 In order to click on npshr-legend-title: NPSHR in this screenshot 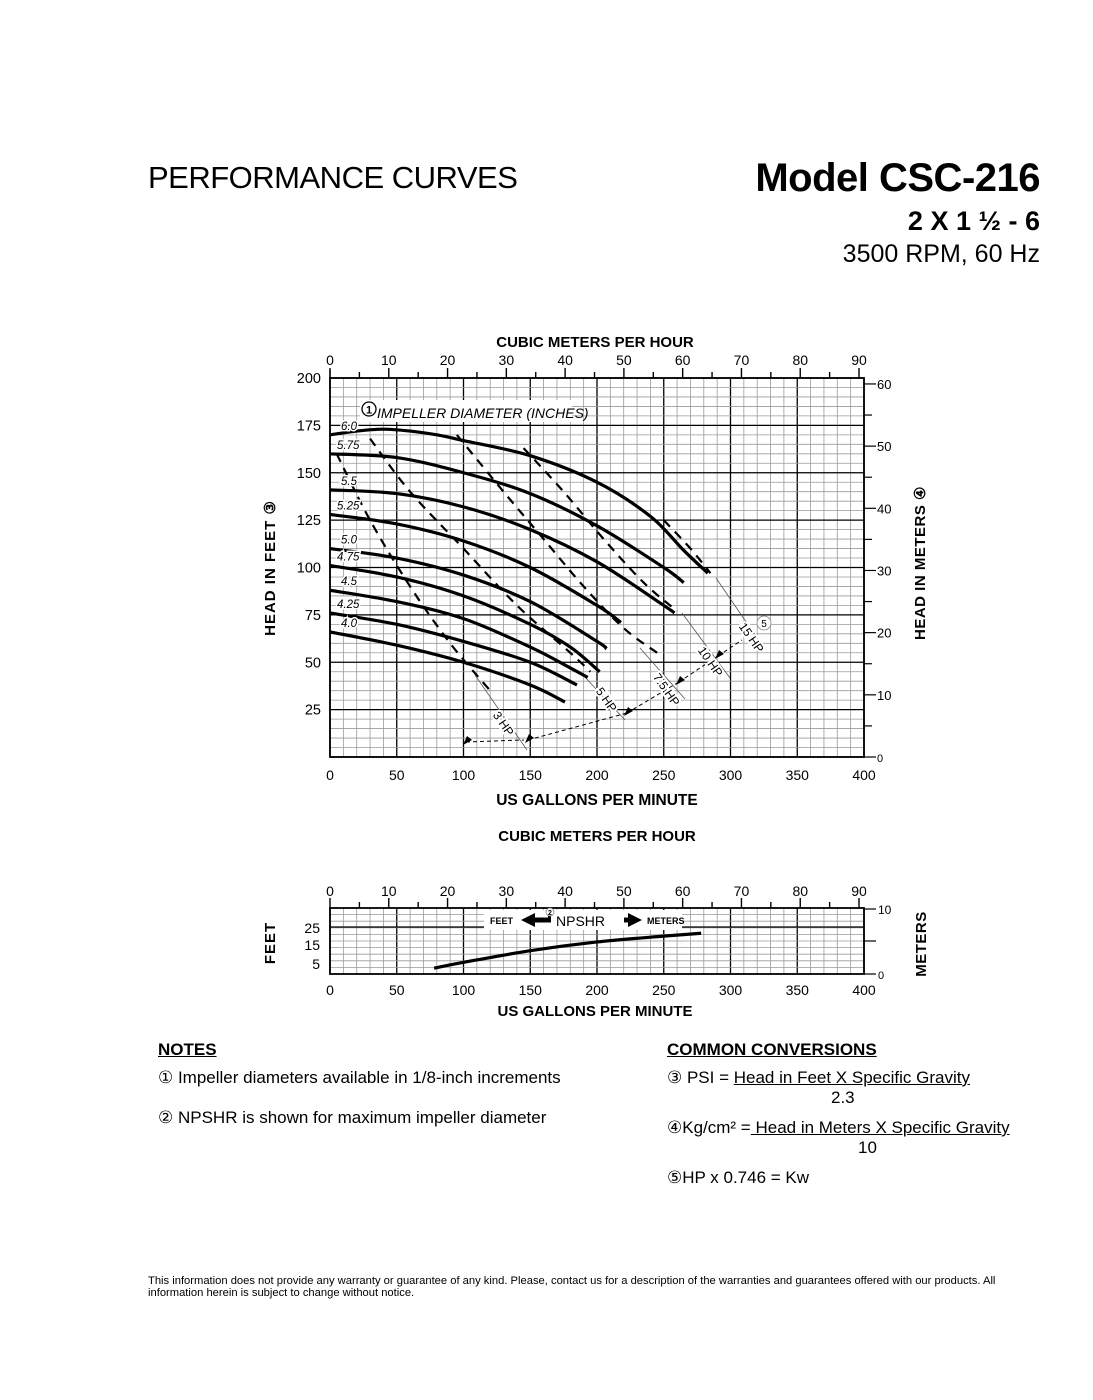, I will do `click(580, 921)`.